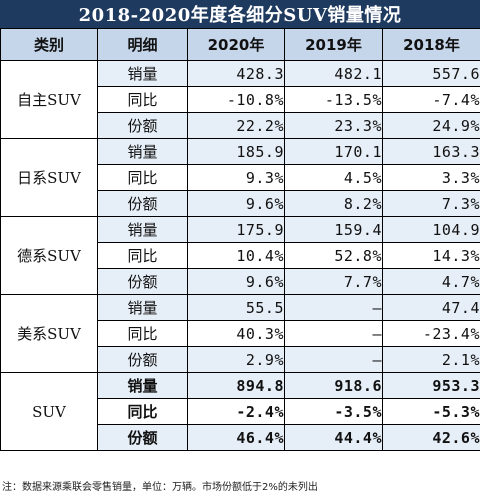  What do you see at coordinates (240, 14) in the screenshot?
I see `table-title: 2018-2020年度各细分SUV销量情况` at bounding box center [240, 14].